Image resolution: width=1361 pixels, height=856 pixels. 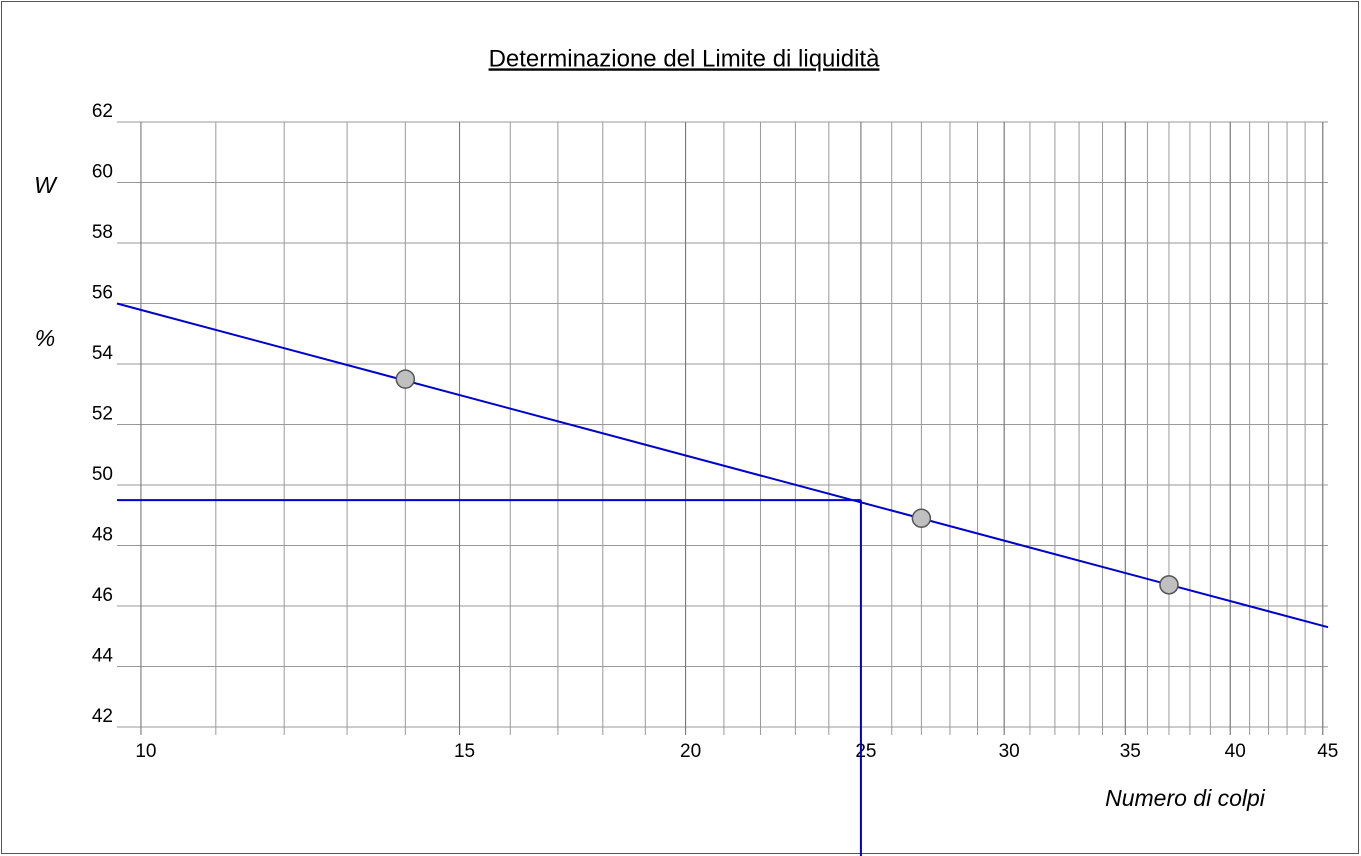 What do you see at coordinates (102, 111) in the screenshot?
I see `y-tick-label: 62` at bounding box center [102, 111].